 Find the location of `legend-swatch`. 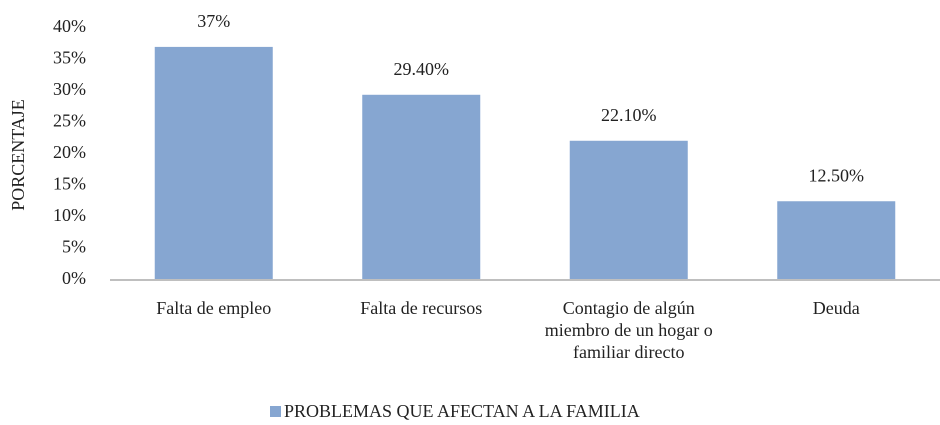

legend-swatch is located at coordinates (275, 411).